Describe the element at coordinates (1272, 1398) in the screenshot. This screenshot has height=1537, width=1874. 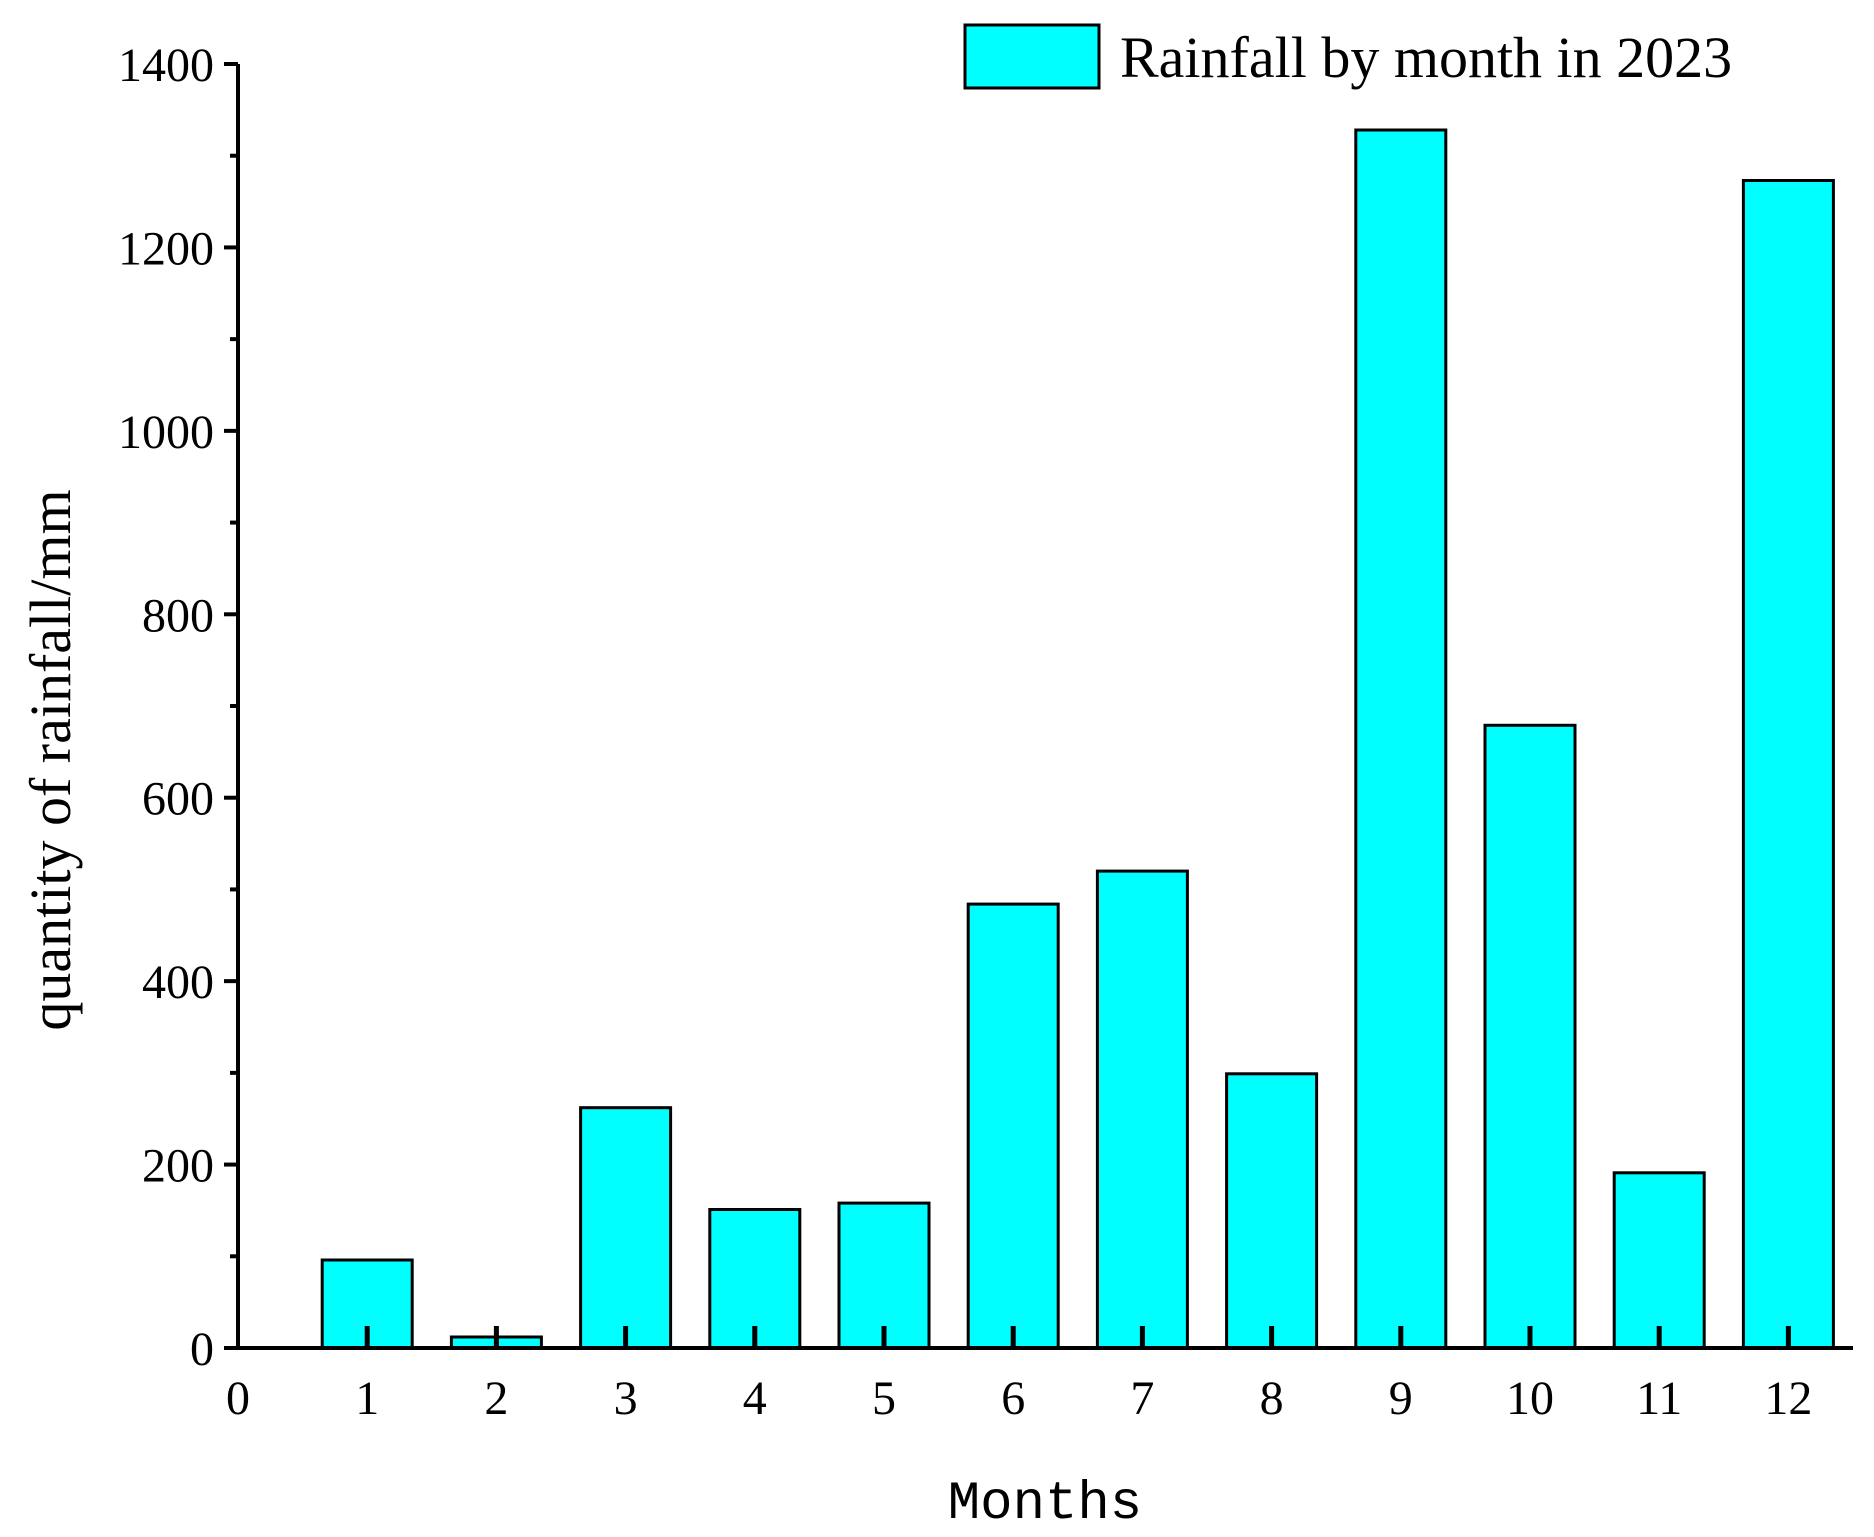
I see `x-tick-label: 8` at that location.